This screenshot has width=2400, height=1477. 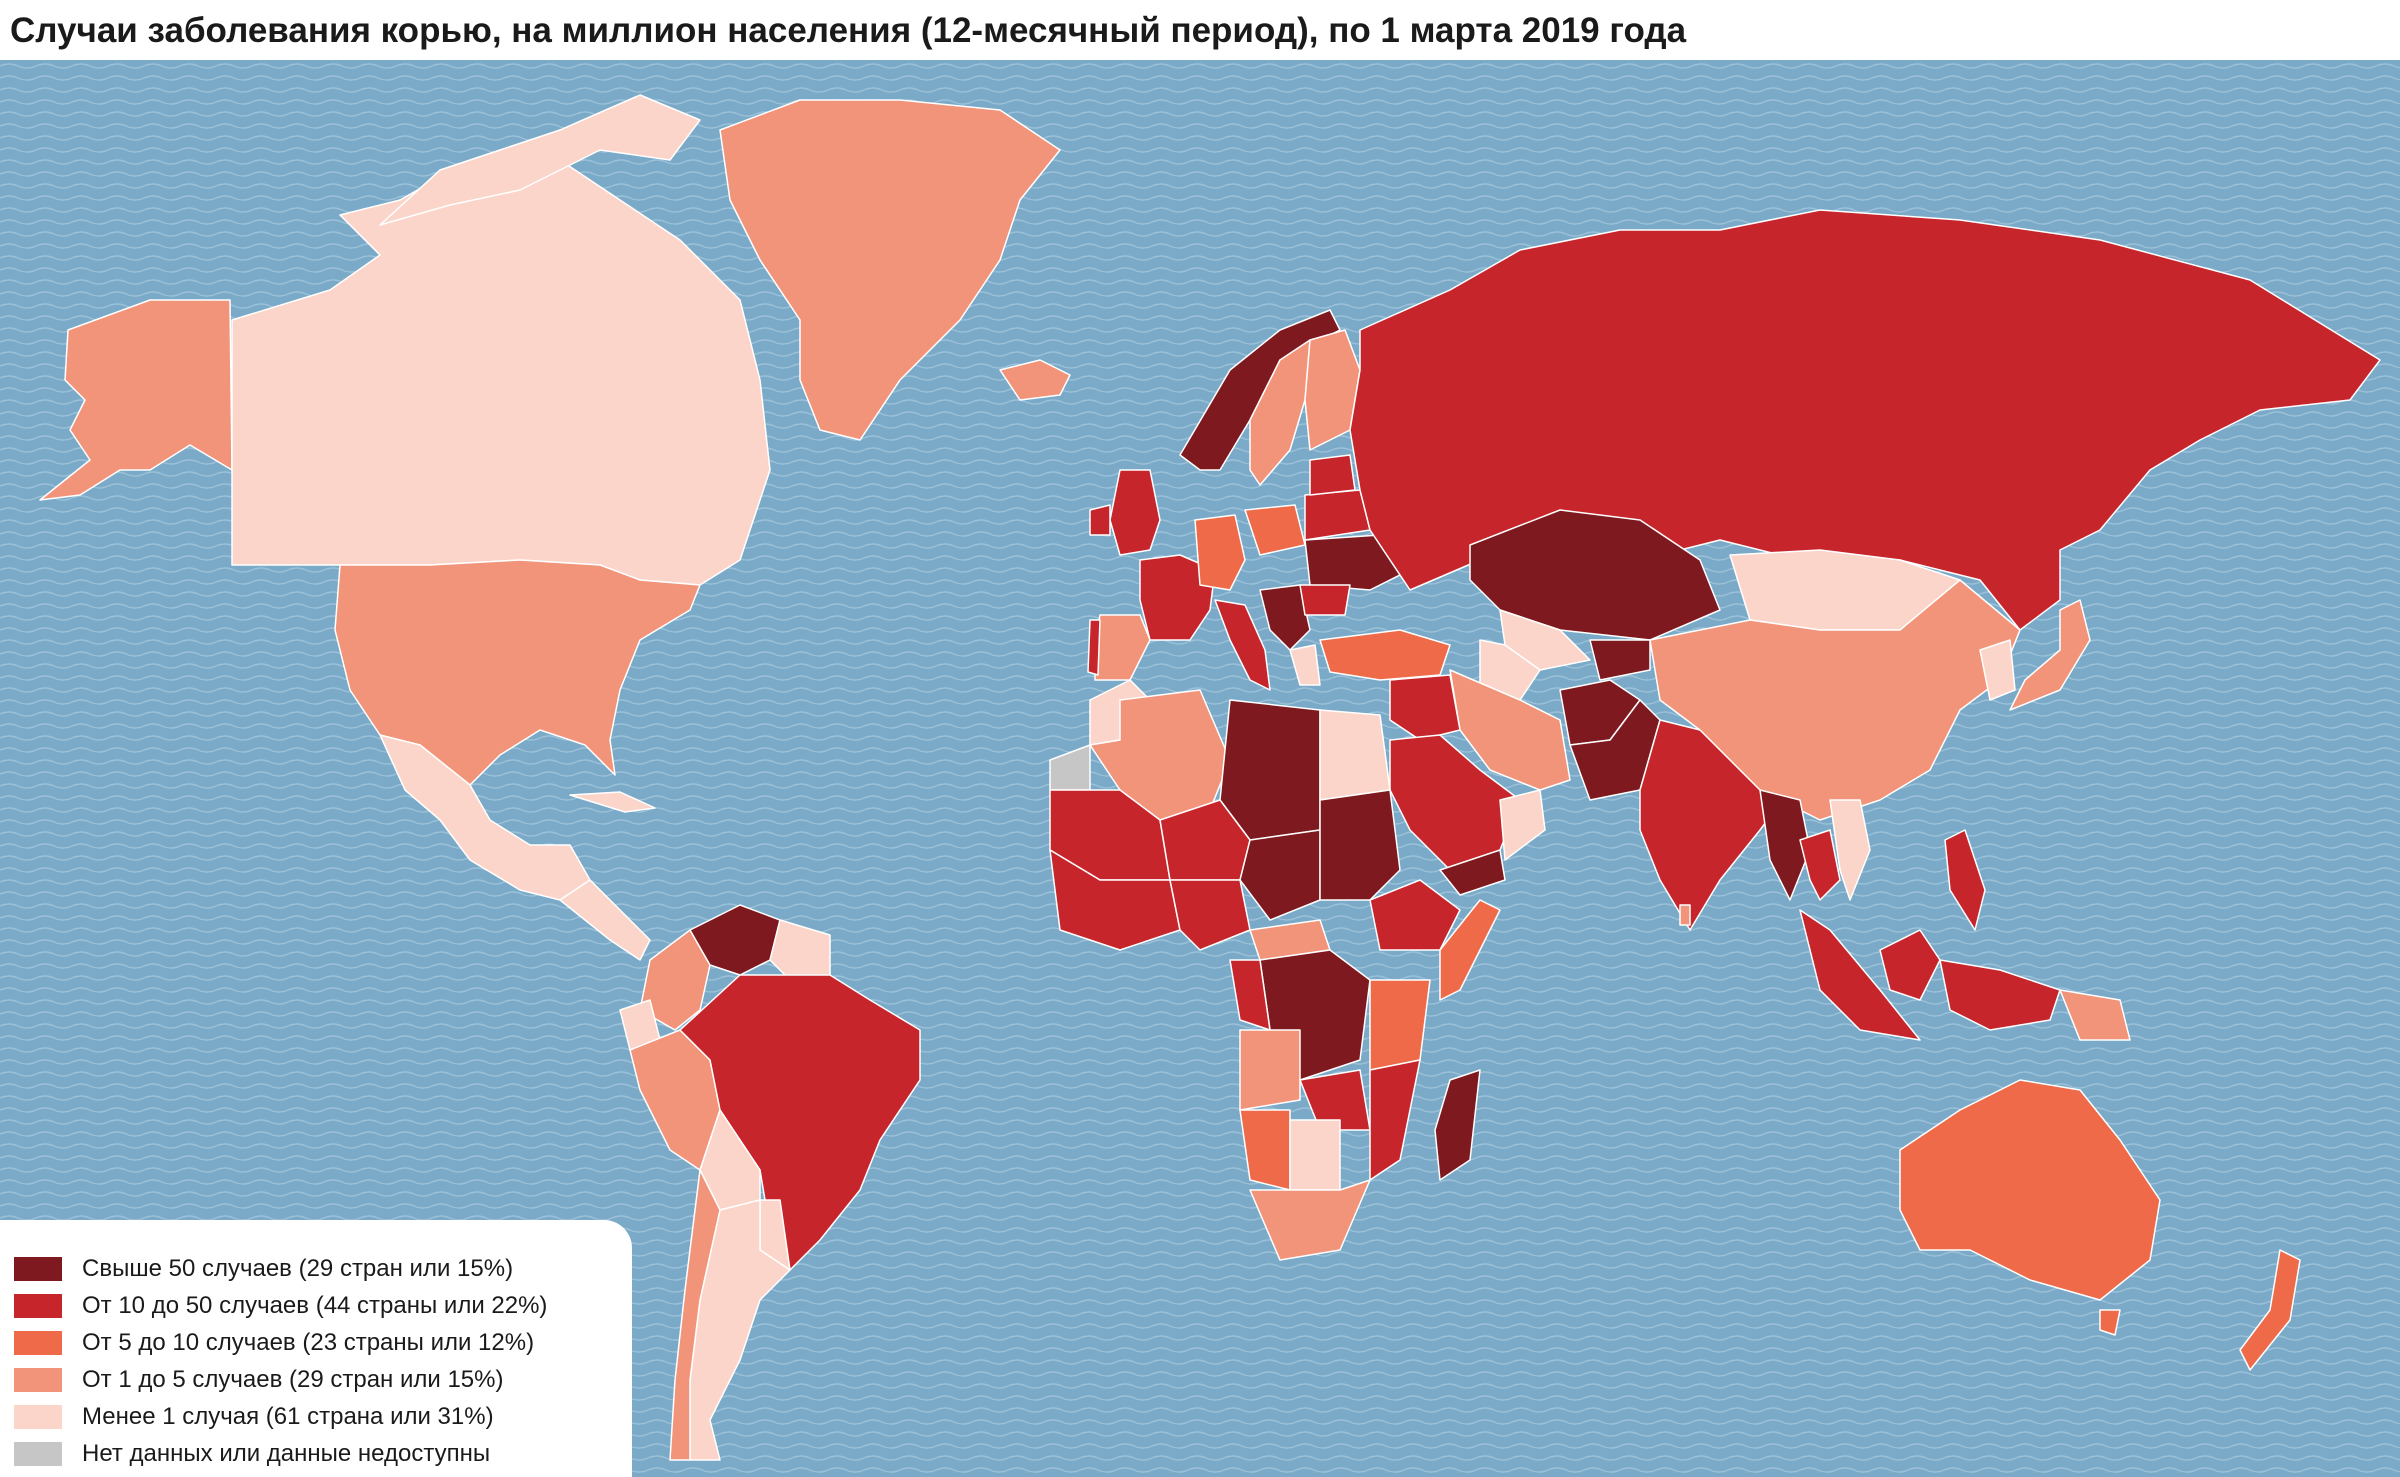 I want to click on legend-label: От 1 до 5 случаев (29 стран или 15%), so click(x=293, y=1379).